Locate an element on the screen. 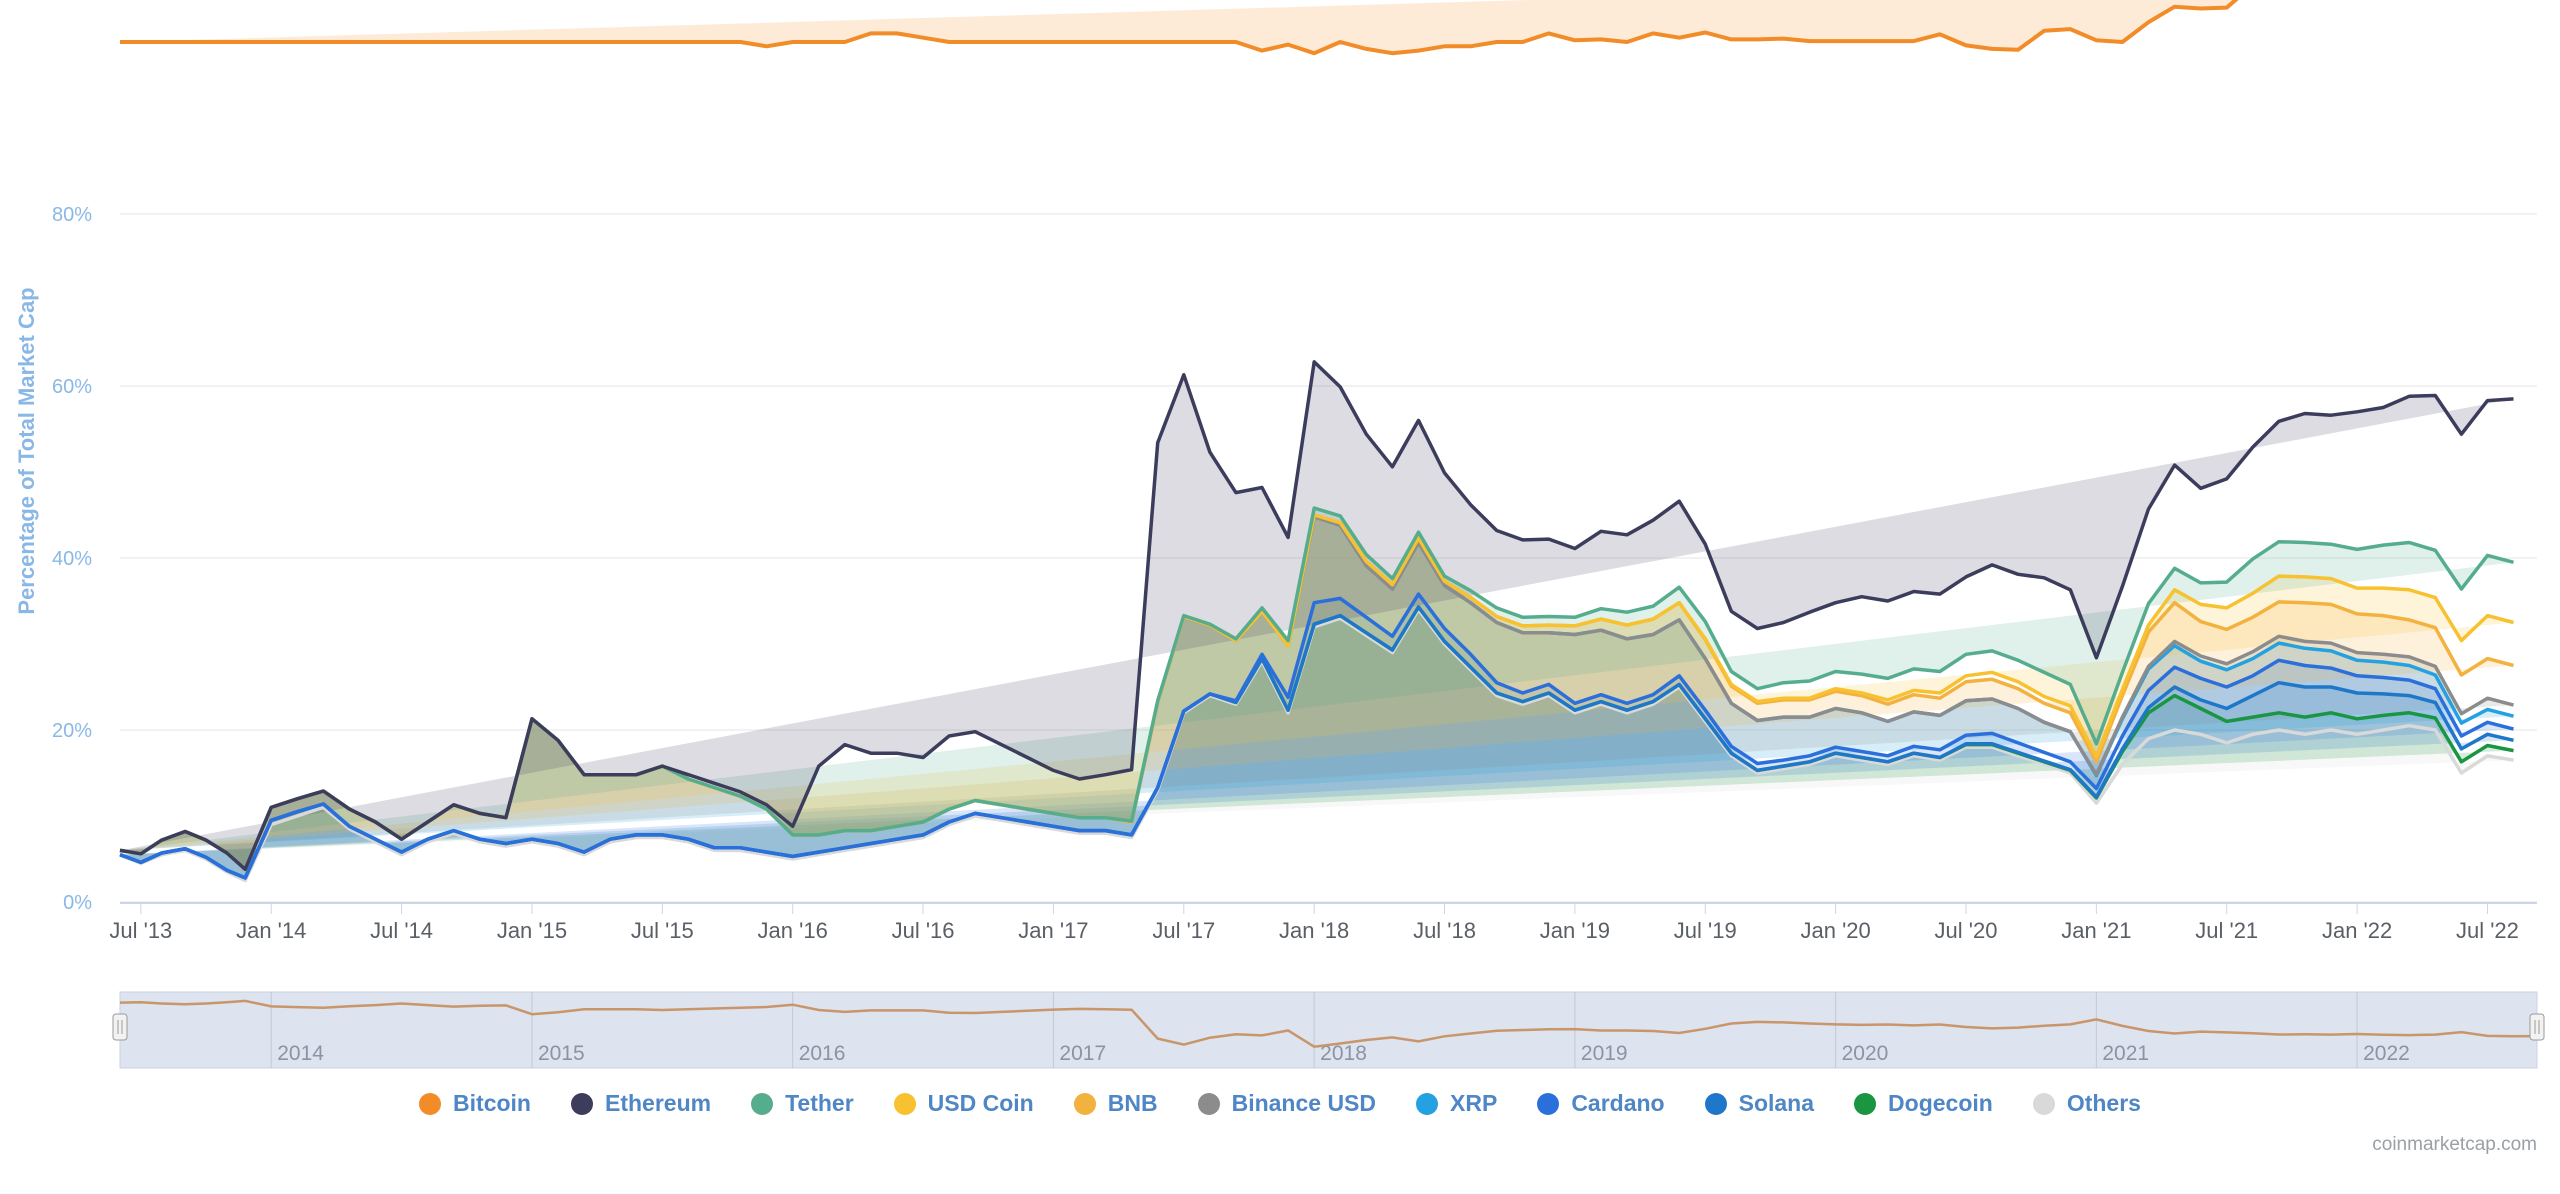 The width and height of the screenshot is (2560, 1194). legend-item-bitcoin: Bitcoin is located at coordinates (475, 1103).